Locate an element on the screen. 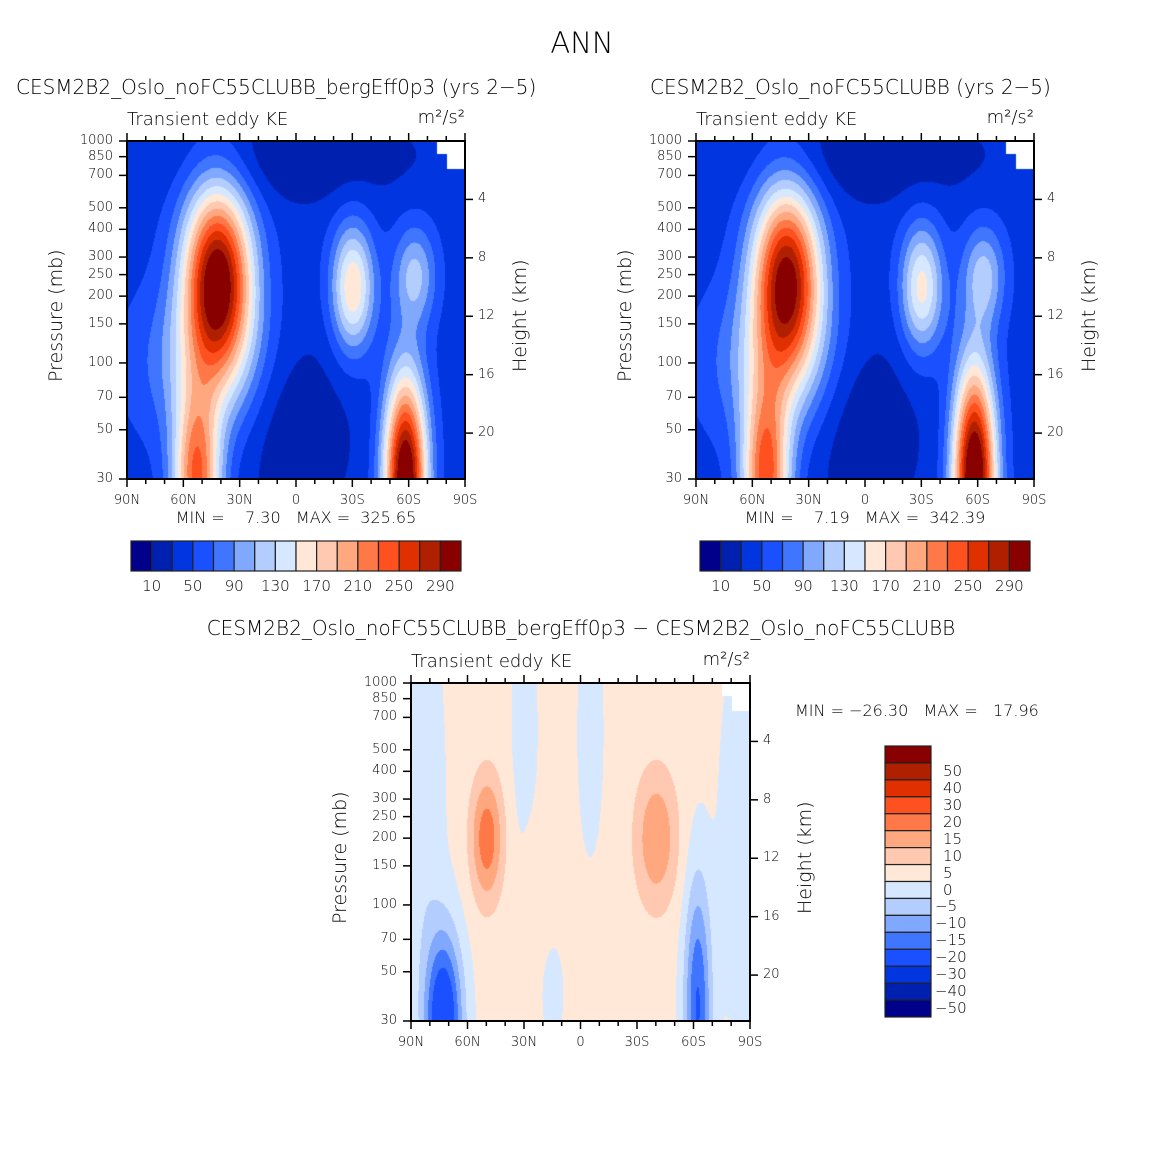  y2-axis-label: Height (km) is located at coordinates (805, 857).